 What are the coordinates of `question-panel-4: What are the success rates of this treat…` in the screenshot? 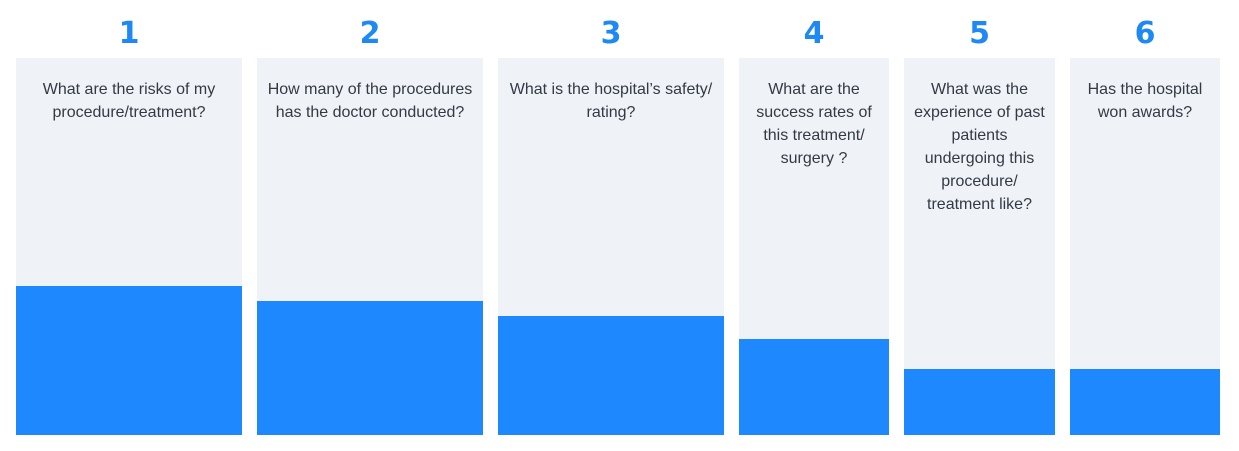 It's located at (814, 246).